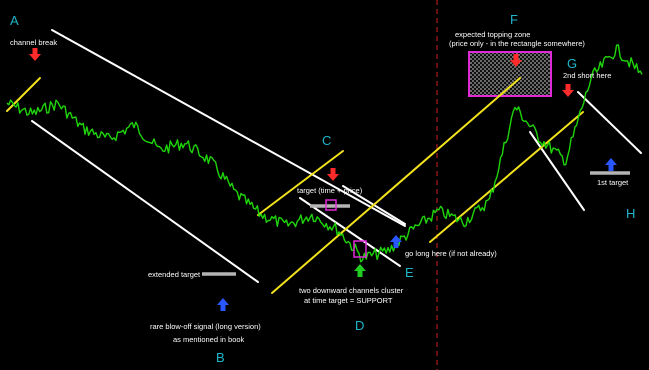 This screenshot has height=370, width=649. What do you see at coordinates (492, 34) in the screenshot?
I see `note-topping-1: expected topping zone` at bounding box center [492, 34].